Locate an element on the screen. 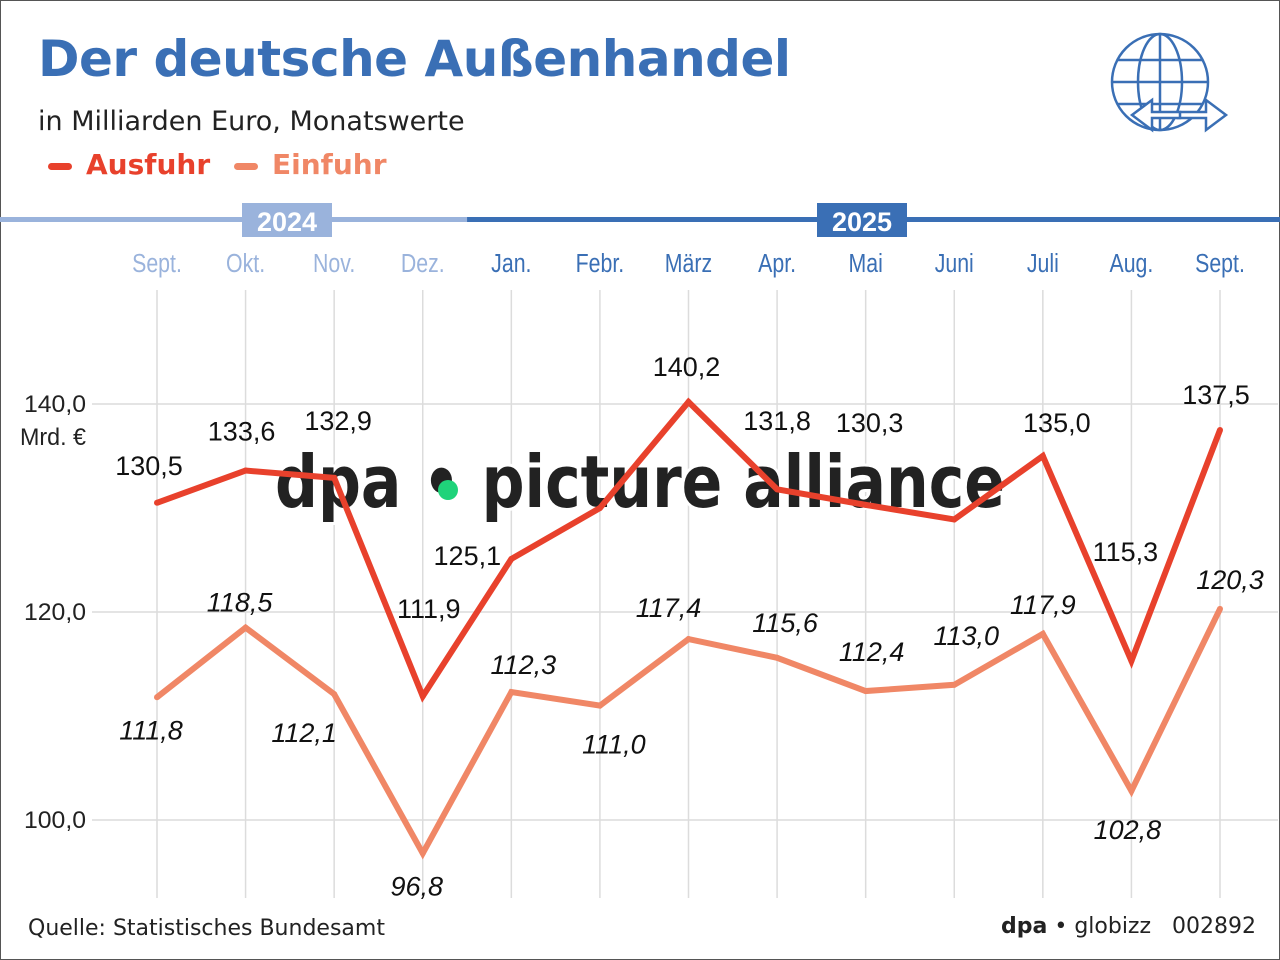 This screenshot has width=1280, height=960. year-badge-2025 is located at coordinates (862, 220).